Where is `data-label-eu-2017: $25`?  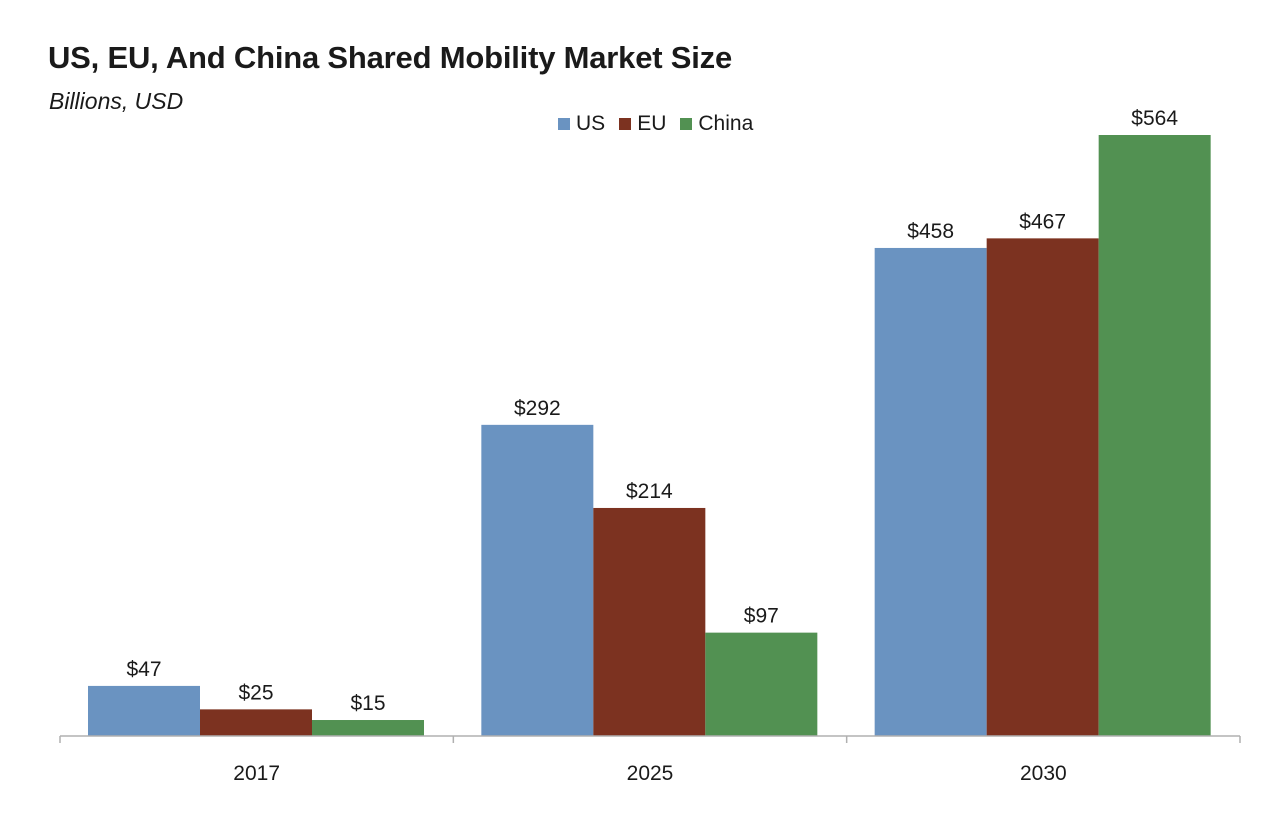 data-label-eu-2017: $25 is located at coordinates (255, 692).